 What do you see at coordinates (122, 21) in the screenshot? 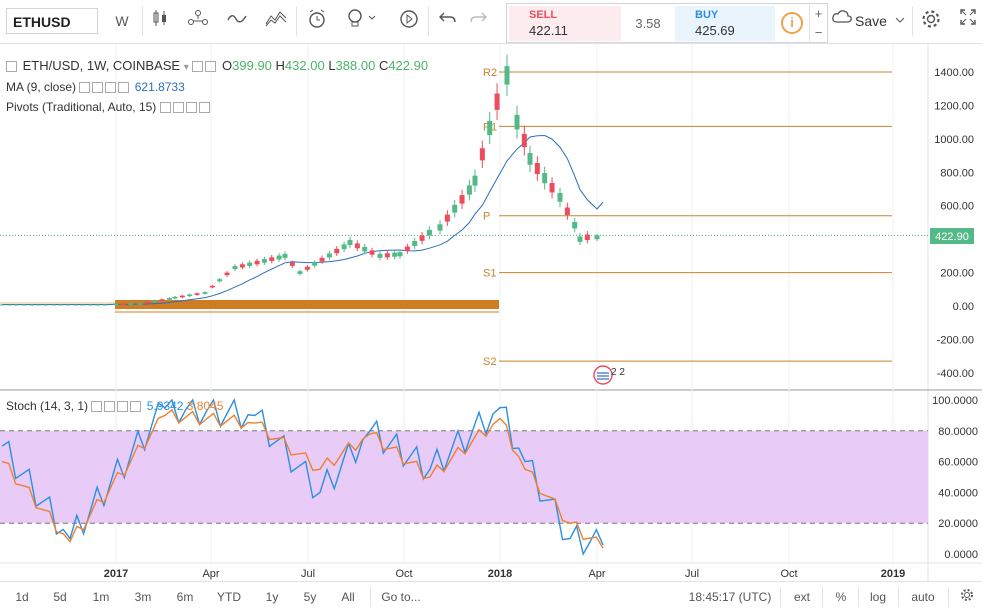
I see `interval-button: W` at bounding box center [122, 21].